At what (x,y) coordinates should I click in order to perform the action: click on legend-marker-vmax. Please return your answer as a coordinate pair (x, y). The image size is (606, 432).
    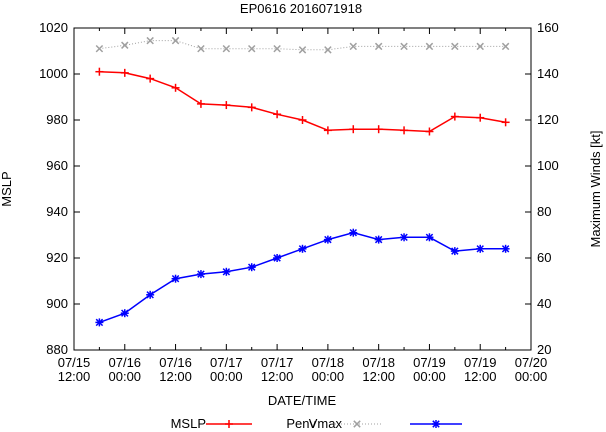
    Looking at the image, I should click on (436, 424).